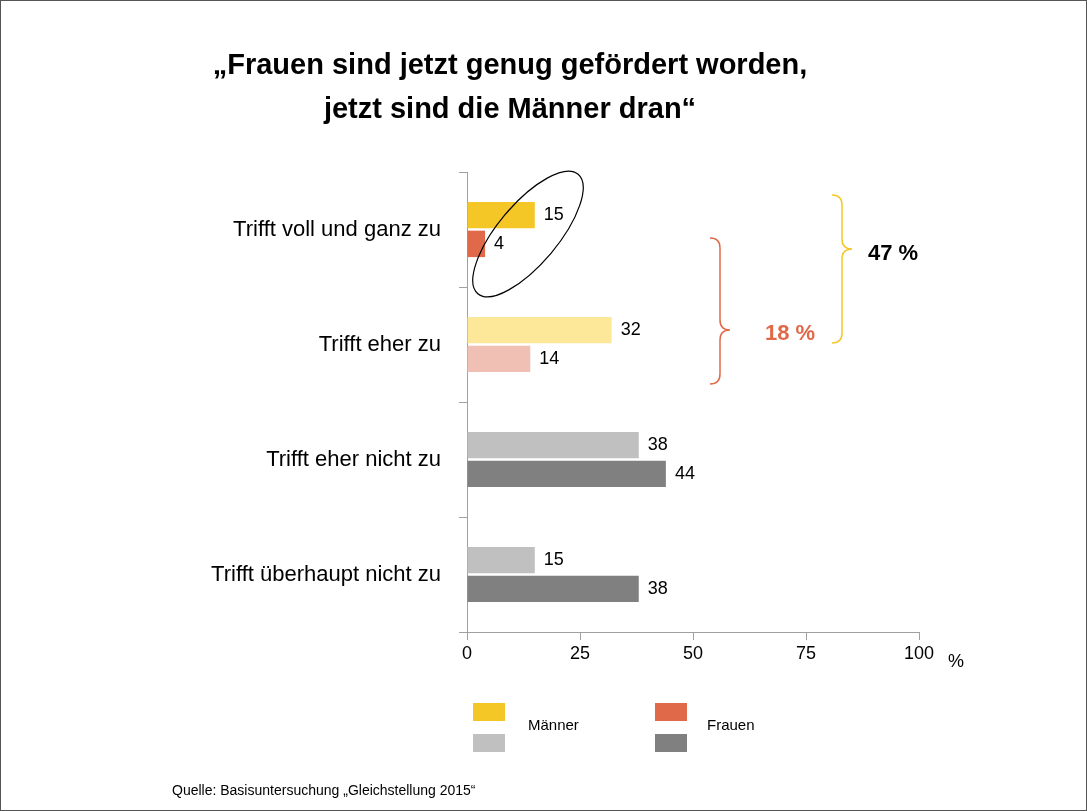 This screenshot has height=811, width=1087. I want to click on text: Männer, so click(553, 724).